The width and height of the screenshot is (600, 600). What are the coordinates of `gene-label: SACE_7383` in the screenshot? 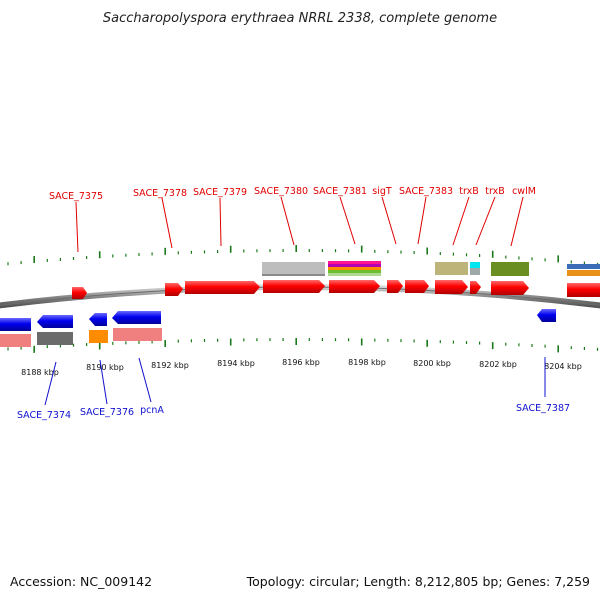 It's located at (426, 191).